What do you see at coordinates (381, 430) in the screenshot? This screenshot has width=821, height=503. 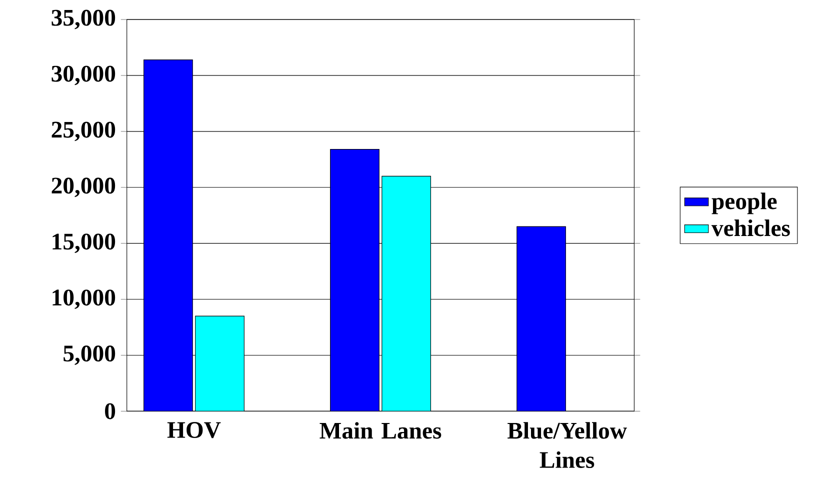 I see `x-tick-label: Main Lanes` at bounding box center [381, 430].